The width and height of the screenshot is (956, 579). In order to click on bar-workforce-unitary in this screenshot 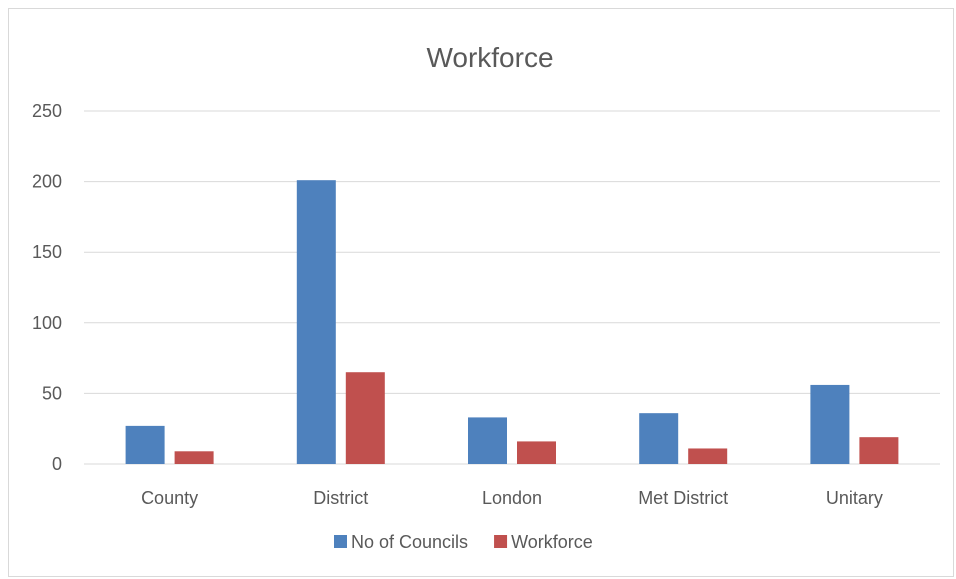, I will do `click(879, 450)`.